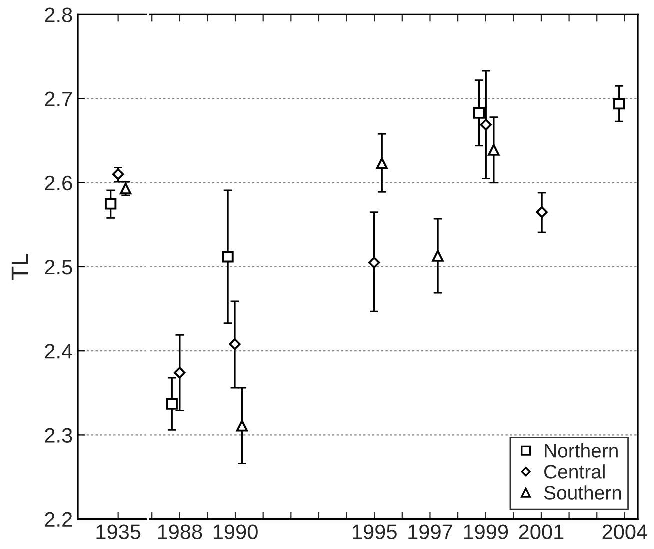  Describe the element at coordinates (486, 532) in the screenshot. I see `x-tick-label: 1999` at that location.